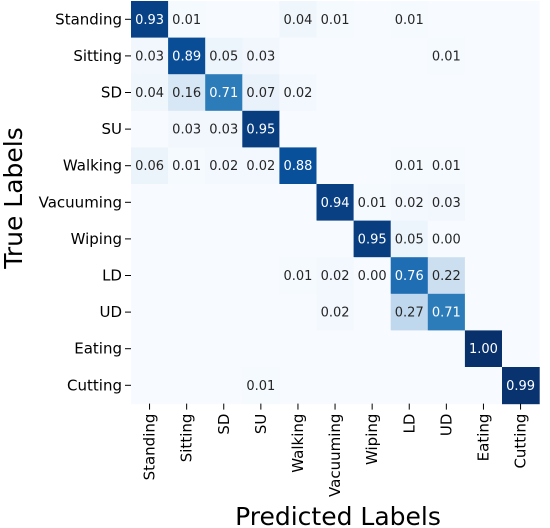 Image resolution: width=550 pixels, height=528 pixels. Describe the element at coordinates (112, 276) in the screenshot. I see `y-tick-label: LD` at that location.